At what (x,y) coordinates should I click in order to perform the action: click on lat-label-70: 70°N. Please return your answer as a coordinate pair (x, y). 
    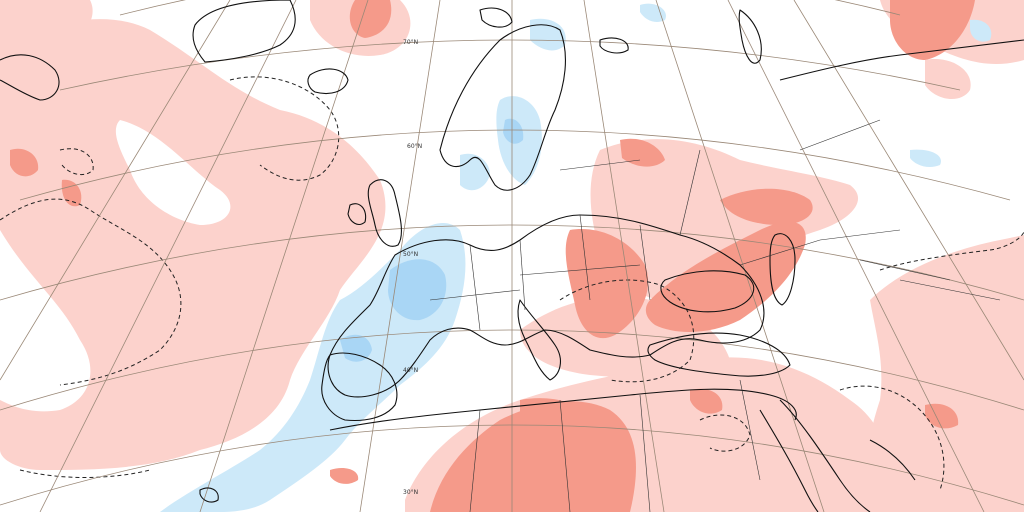
    Looking at the image, I should click on (410, 42).